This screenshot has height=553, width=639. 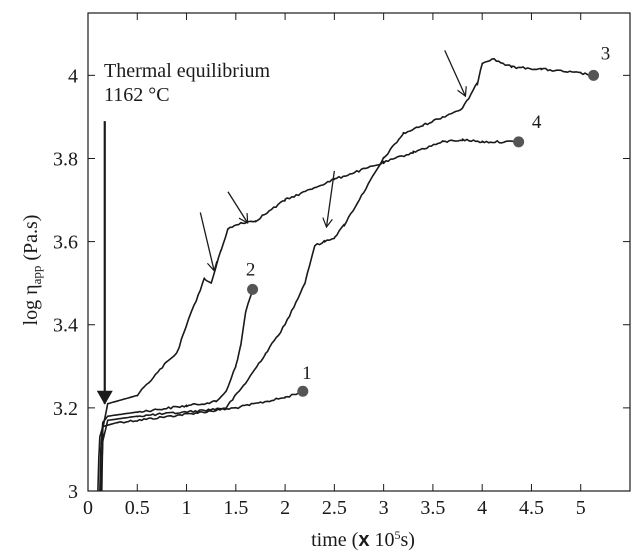 What do you see at coordinates (31, 240) in the screenshot?
I see `y-axis-label-unit: (Pa.s)` at bounding box center [31, 240].